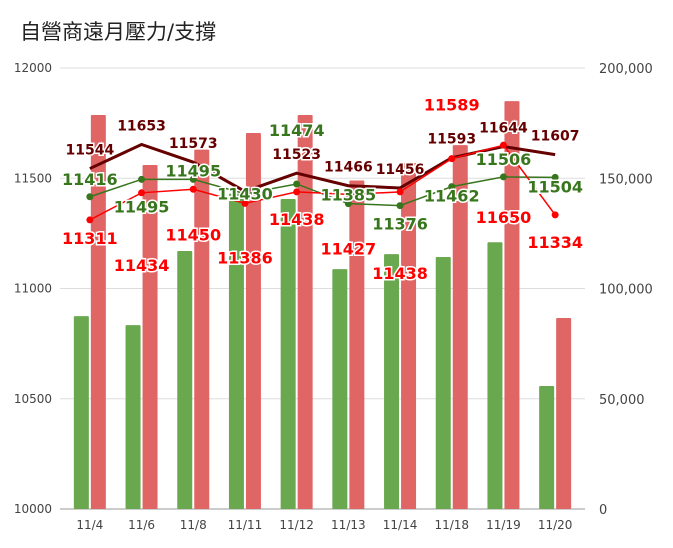 This screenshot has width=673, height=548. I want to click on data-label: 11506, so click(504, 159).